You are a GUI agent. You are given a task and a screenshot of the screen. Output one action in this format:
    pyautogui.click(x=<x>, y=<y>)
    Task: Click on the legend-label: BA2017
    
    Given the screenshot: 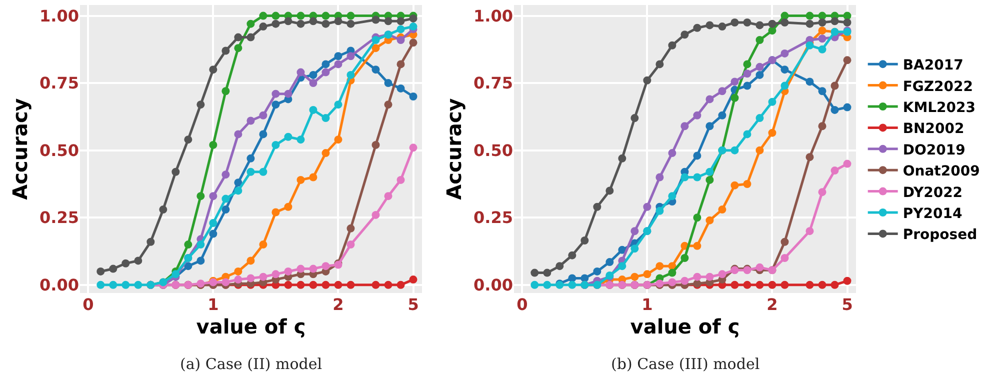 What is the action you would take?
    pyautogui.click(x=933, y=66)
    